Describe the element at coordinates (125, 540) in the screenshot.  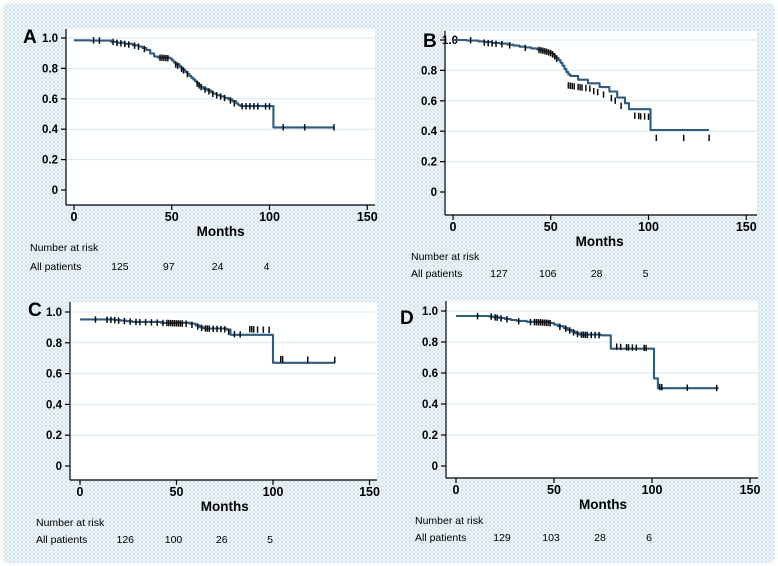
I see `risk-count: 126` at that location.